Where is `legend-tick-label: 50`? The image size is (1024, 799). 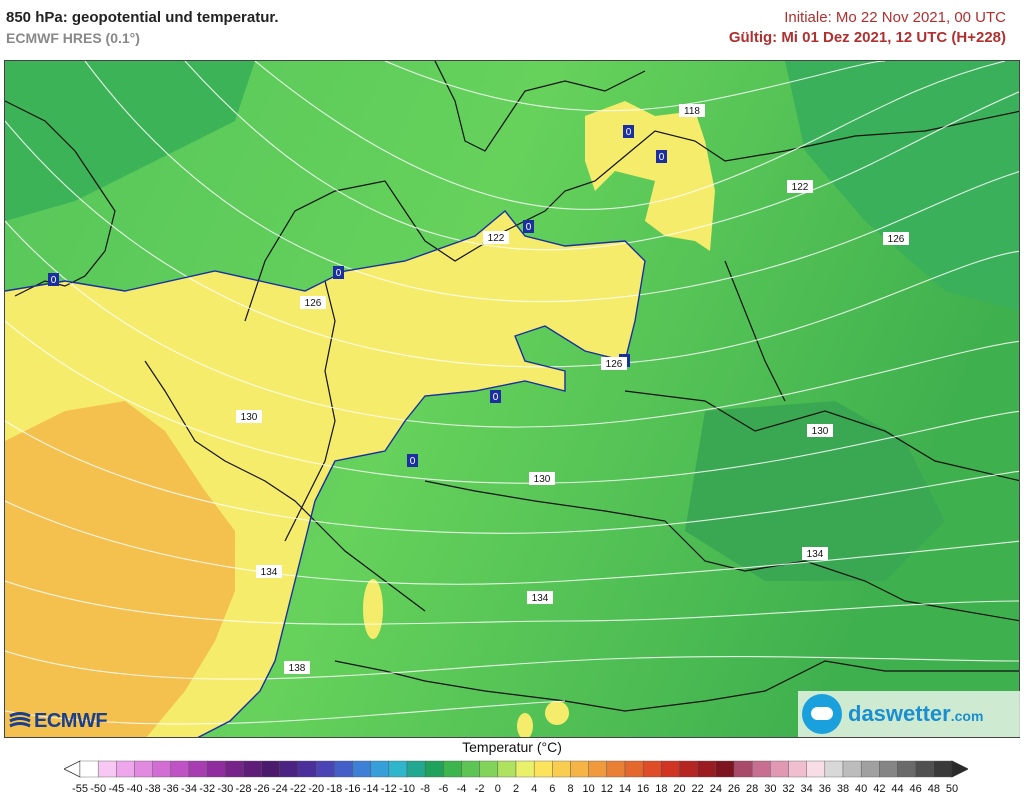
legend-tick-label: 50 is located at coordinates (952, 789).